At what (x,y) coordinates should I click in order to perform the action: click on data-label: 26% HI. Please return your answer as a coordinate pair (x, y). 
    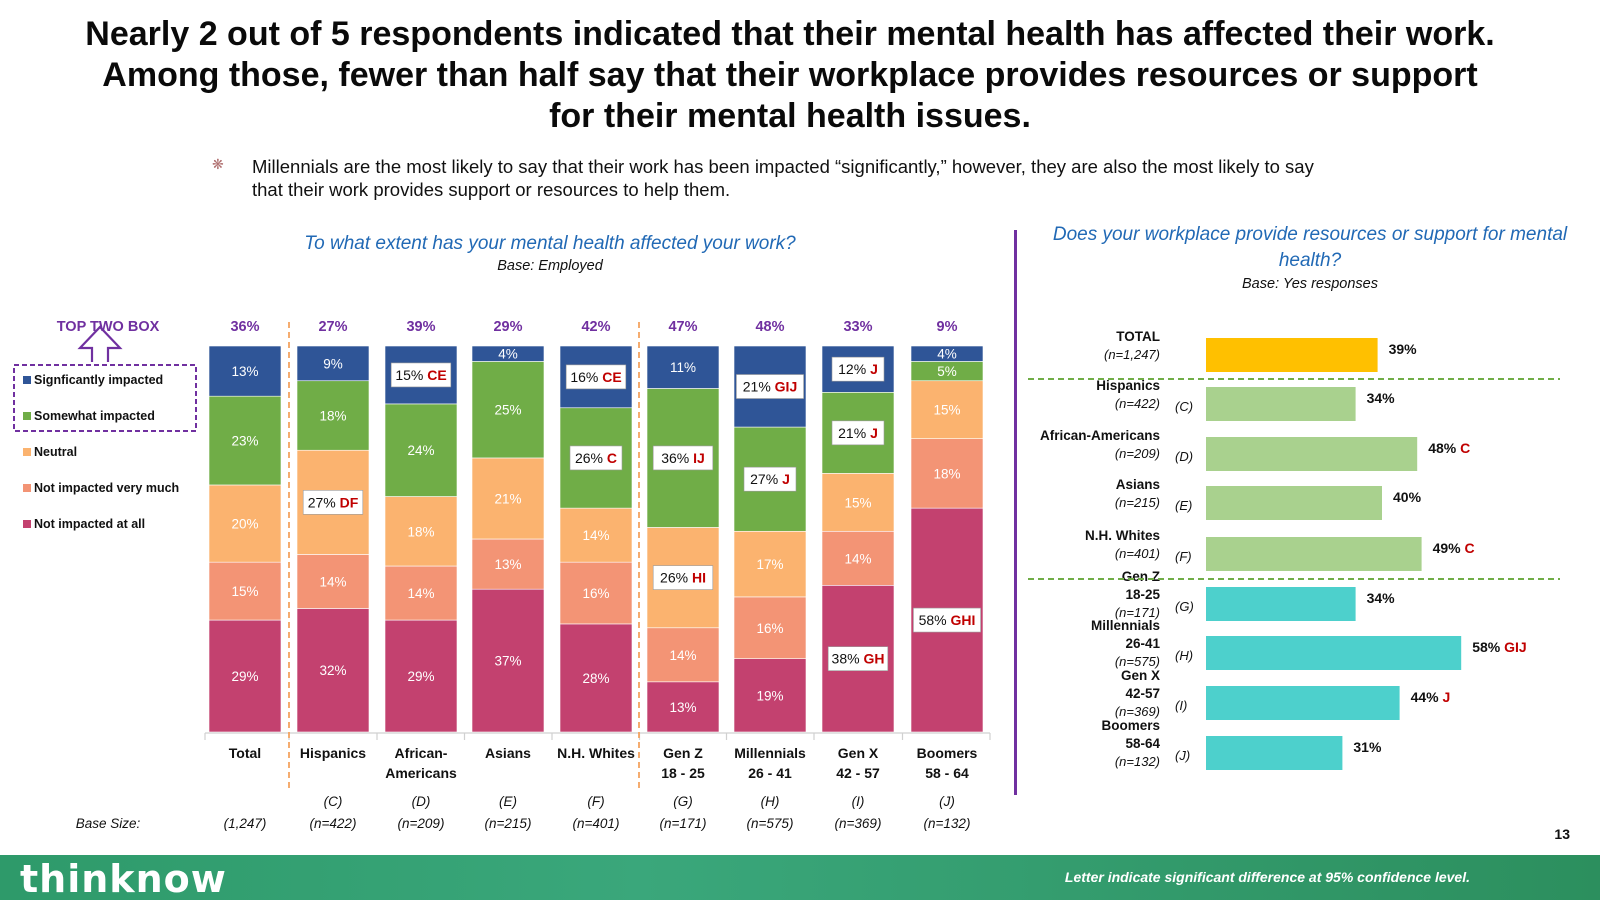
    Looking at the image, I should click on (683, 578).